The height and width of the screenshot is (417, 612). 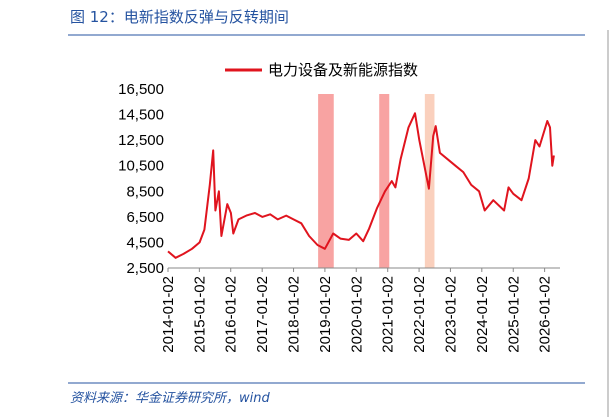 What do you see at coordinates (262, 314) in the screenshot?
I see `x-tick-label: 2017-01-02` at bounding box center [262, 314].